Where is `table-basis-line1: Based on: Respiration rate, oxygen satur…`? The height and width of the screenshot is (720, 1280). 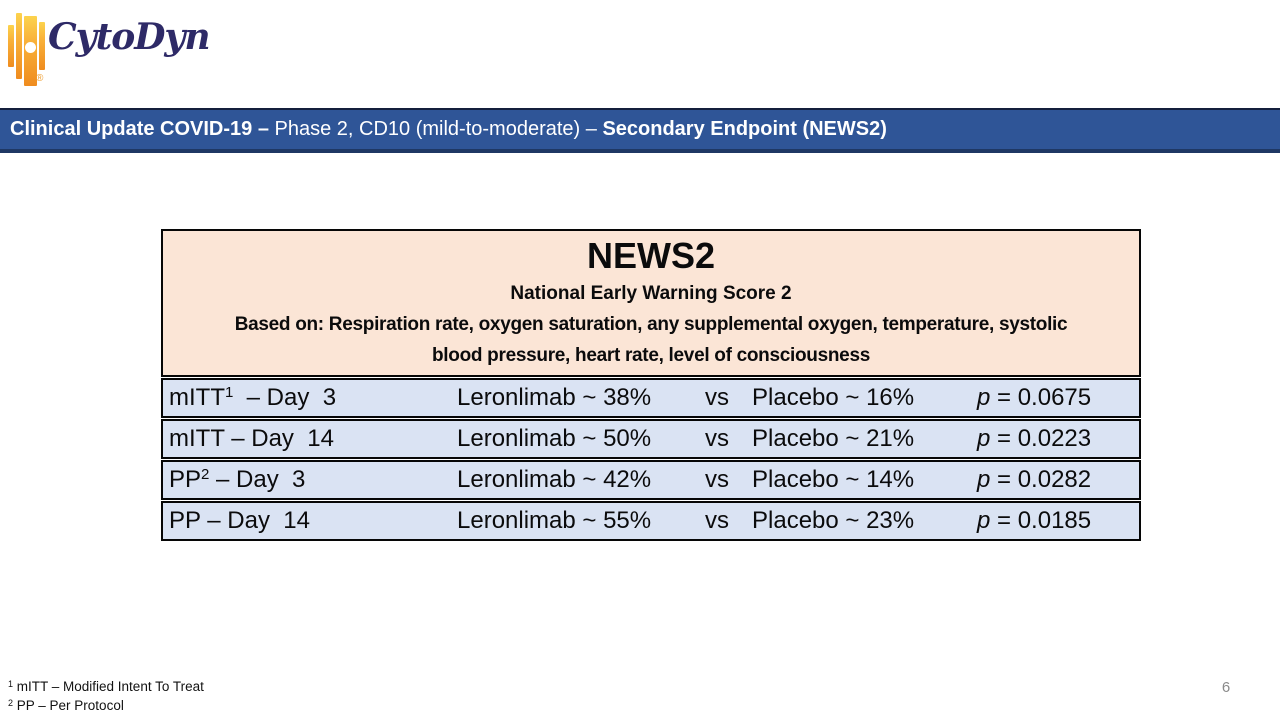
table-basis-line1: Based on: Respiration rate, oxygen satur… is located at coordinates (651, 324).